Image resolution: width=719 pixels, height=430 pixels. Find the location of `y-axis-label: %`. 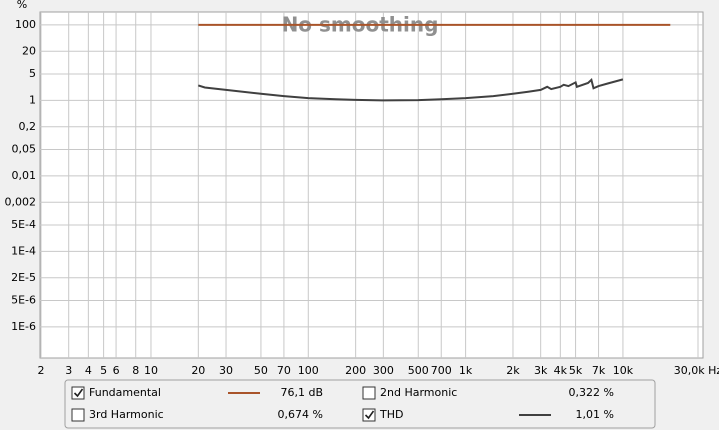

y-axis-label: % is located at coordinates (22, 5).